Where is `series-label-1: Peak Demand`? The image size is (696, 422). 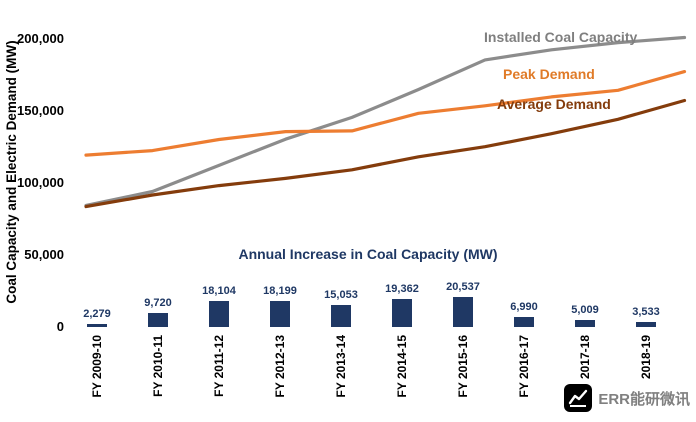
series-label-1: Peak Demand is located at coordinates (549, 74).